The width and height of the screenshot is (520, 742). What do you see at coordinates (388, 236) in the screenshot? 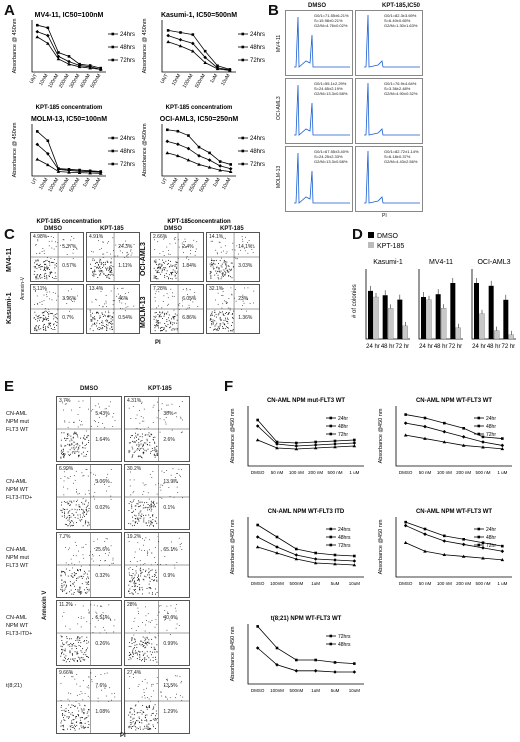
I see `legend-label: DMSO` at bounding box center [388, 236].